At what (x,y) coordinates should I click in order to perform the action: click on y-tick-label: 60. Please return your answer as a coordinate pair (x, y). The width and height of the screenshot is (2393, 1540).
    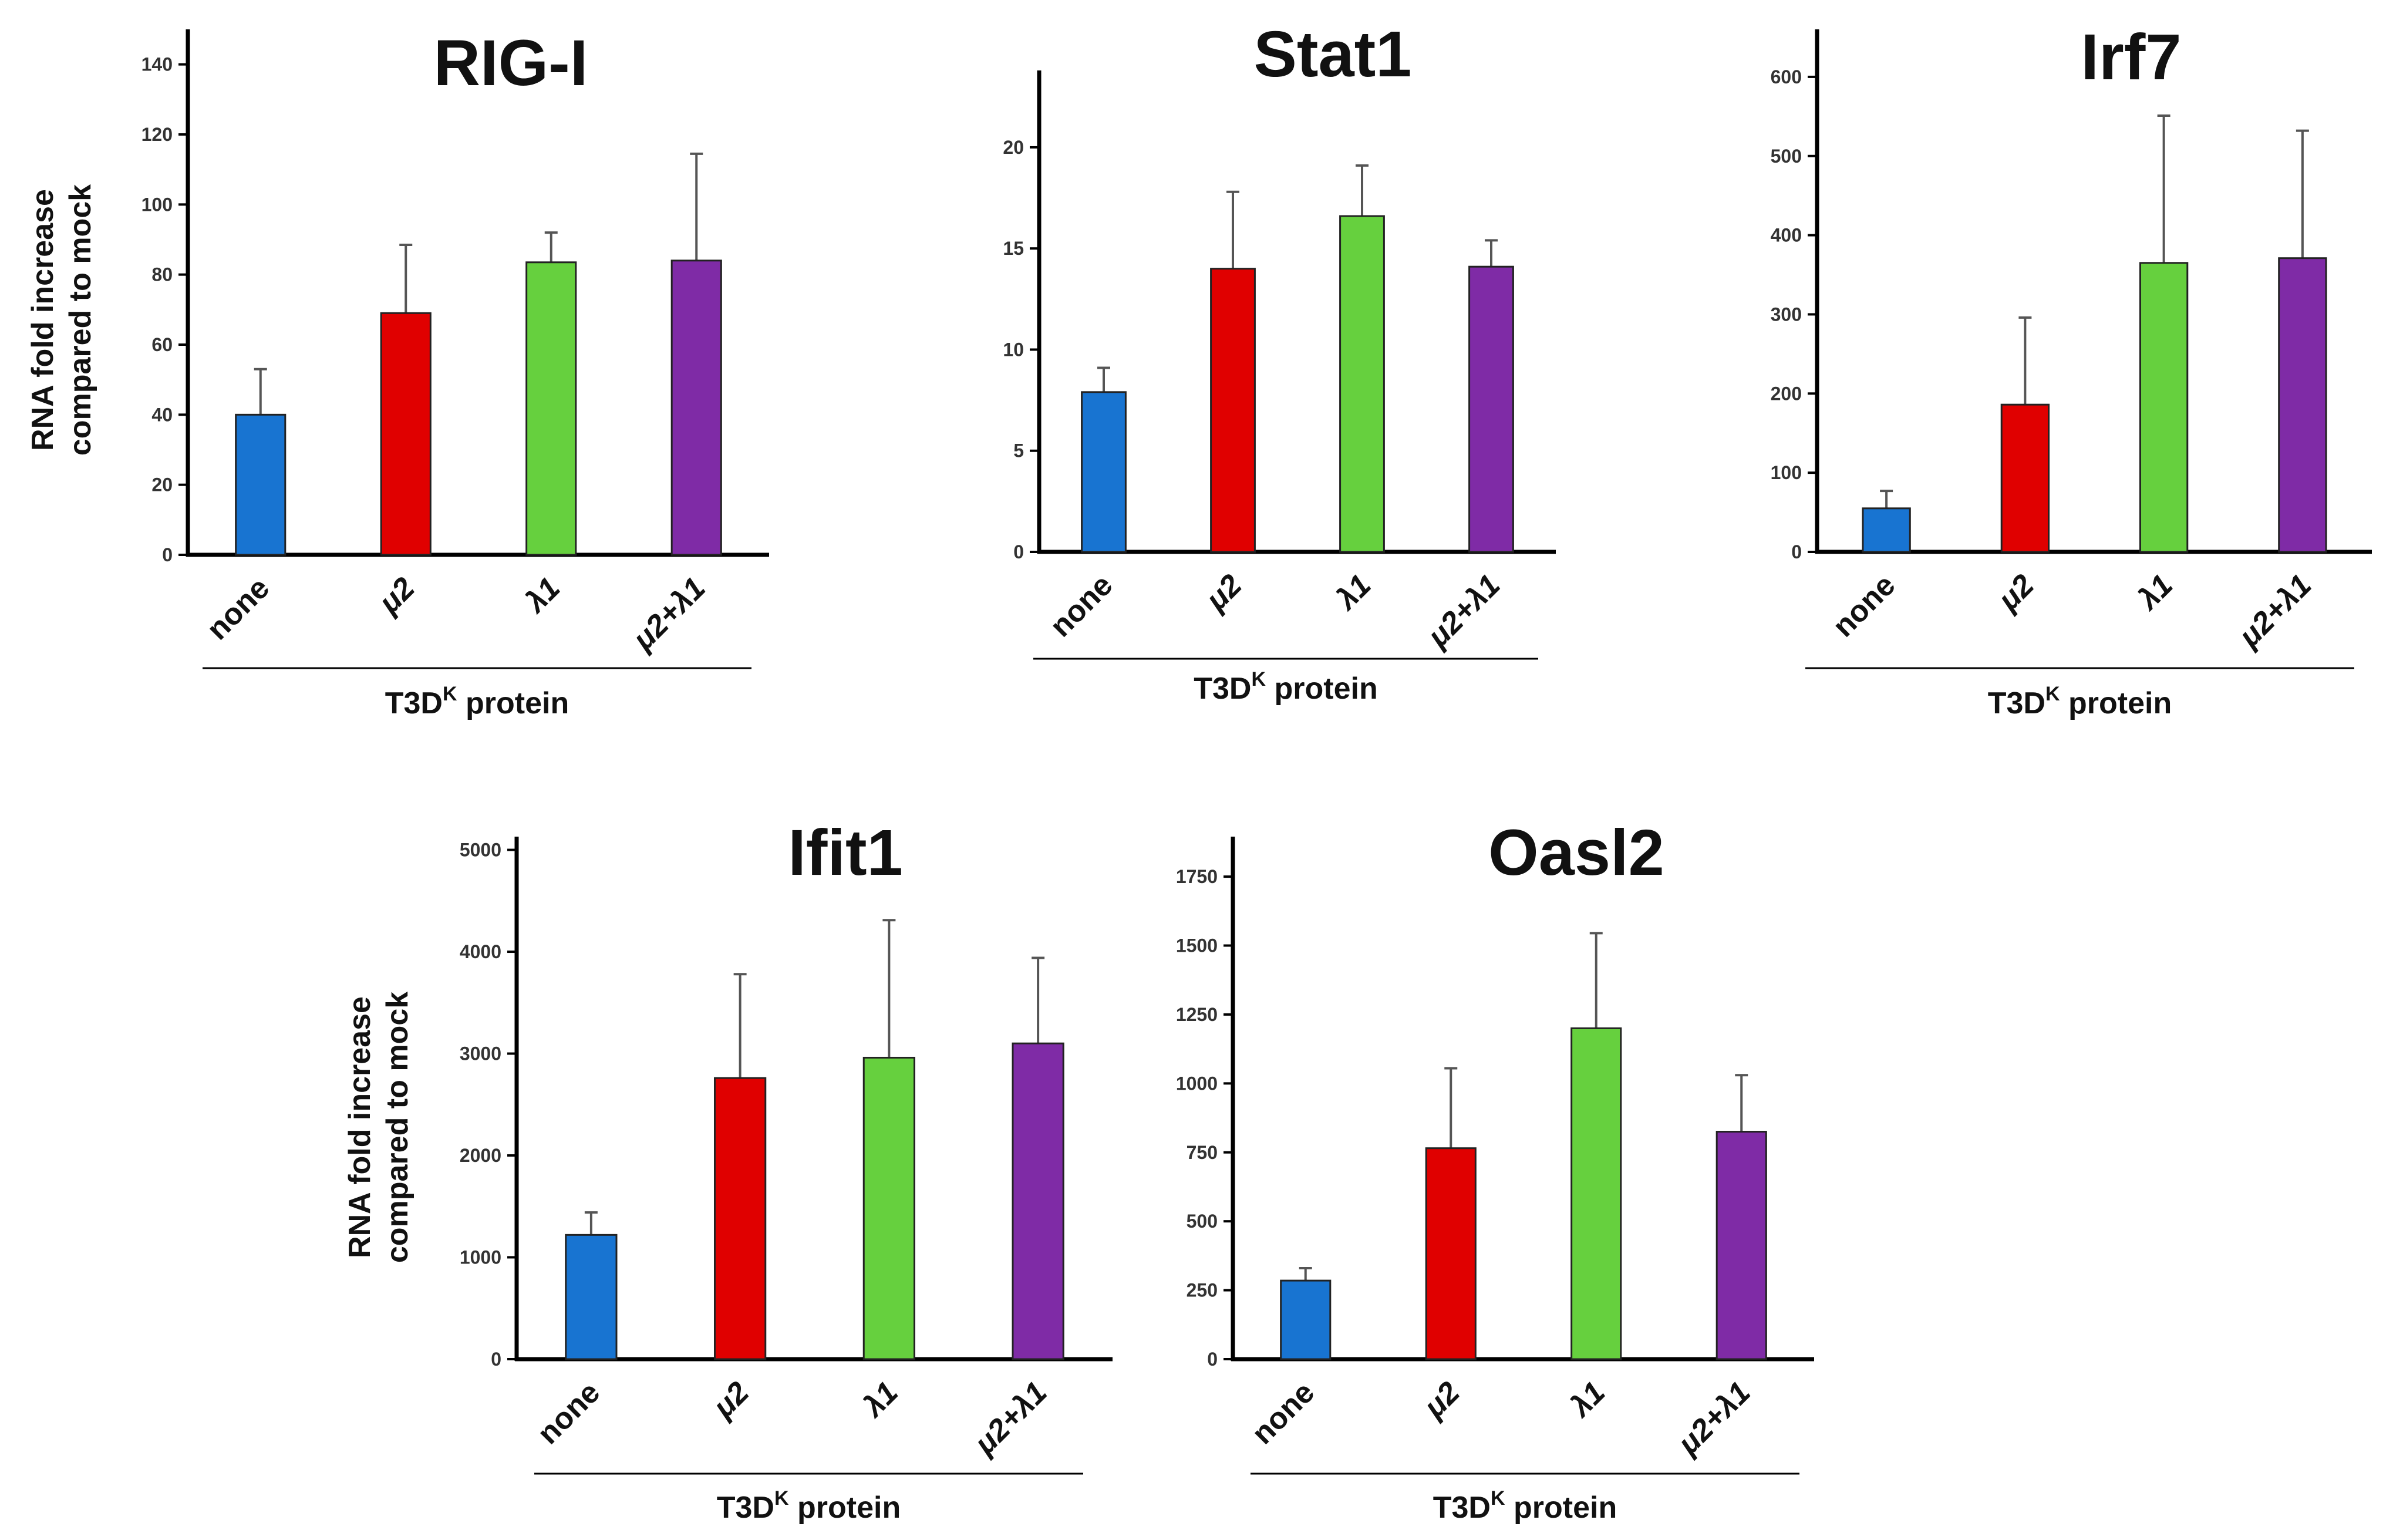
    Looking at the image, I should click on (162, 345).